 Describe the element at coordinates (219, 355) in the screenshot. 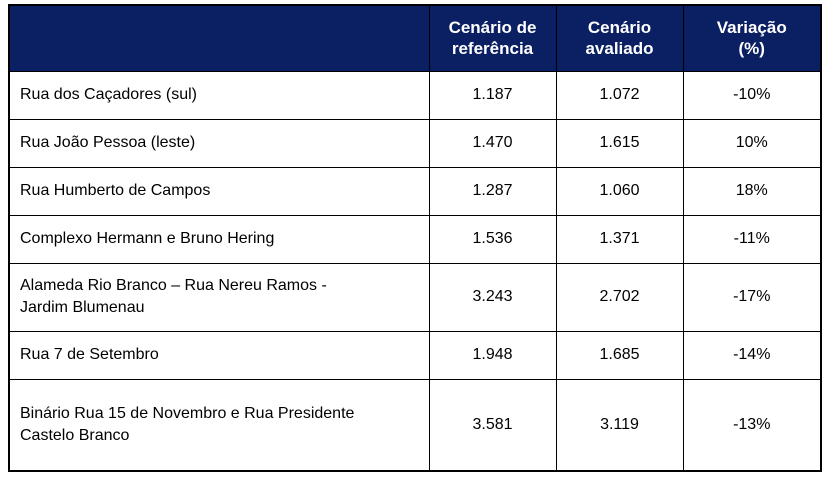

I see `row-name-cell: Rua 7 de Setembro` at that location.